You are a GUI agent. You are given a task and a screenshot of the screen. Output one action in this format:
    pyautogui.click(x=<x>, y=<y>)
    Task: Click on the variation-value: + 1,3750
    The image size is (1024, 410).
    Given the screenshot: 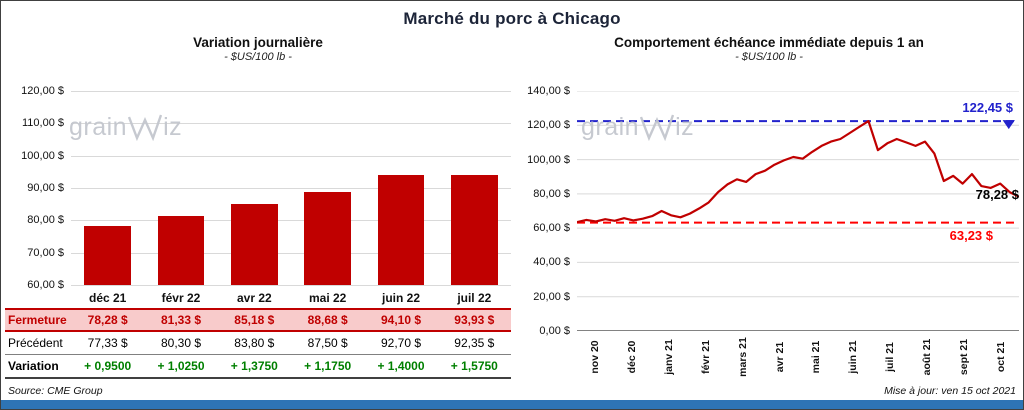 What is the action you would take?
    pyautogui.click(x=254, y=366)
    